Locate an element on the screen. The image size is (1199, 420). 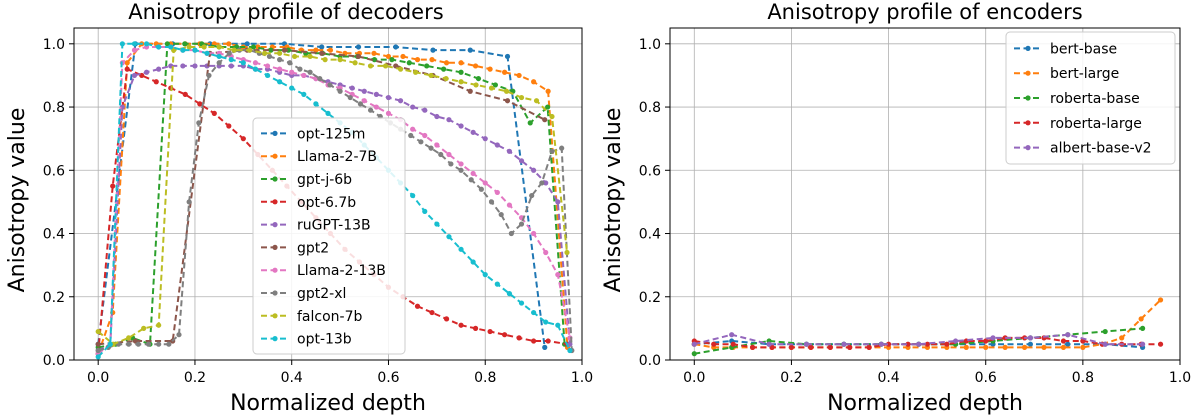
legend-label: Llama-2-7B is located at coordinates (337, 157).